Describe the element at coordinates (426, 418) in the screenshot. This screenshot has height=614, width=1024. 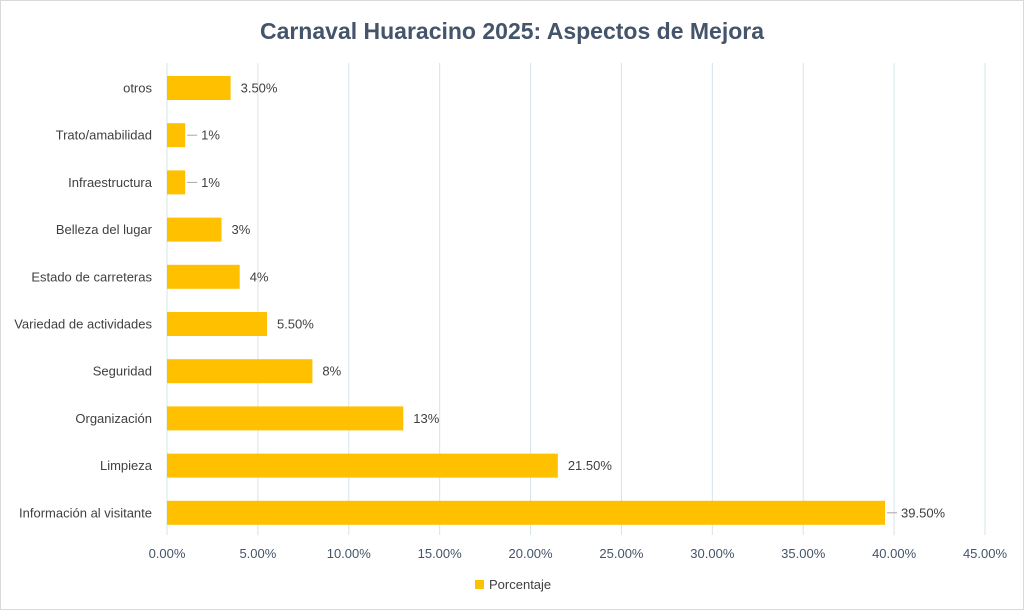
I see `data-label: 13%` at that location.